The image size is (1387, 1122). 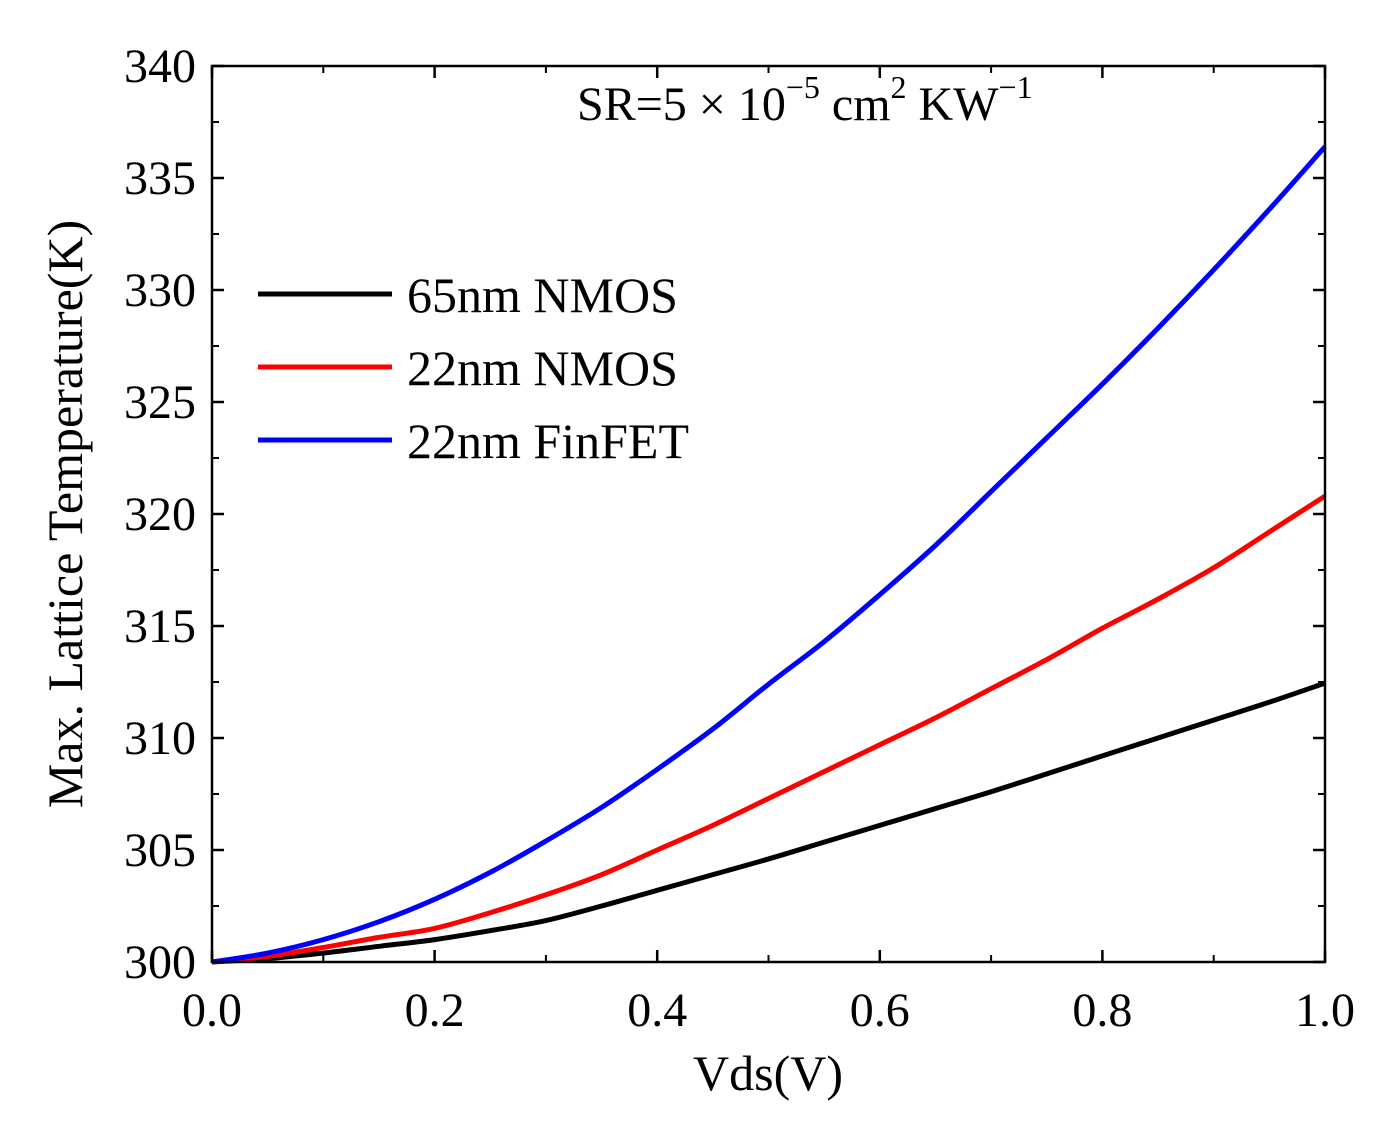 What do you see at coordinates (212, 1010) in the screenshot?
I see `x-tick-label: 0.0` at bounding box center [212, 1010].